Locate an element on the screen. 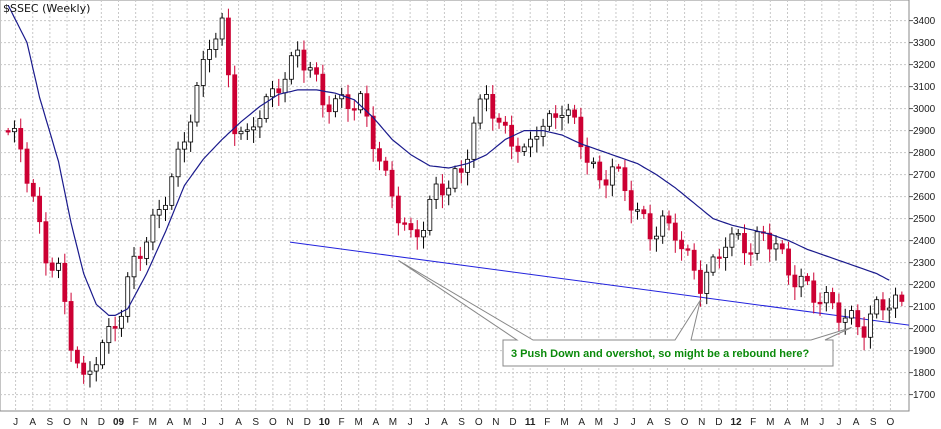  x-month-label: O is located at coordinates (685, 422).